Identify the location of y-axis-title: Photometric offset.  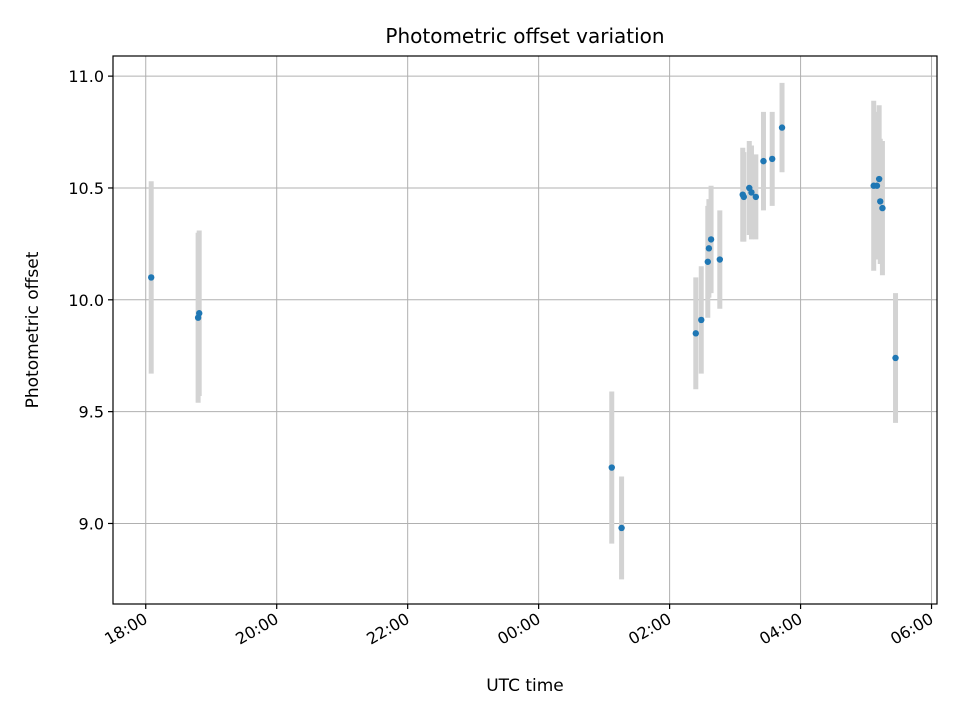
(33, 329).